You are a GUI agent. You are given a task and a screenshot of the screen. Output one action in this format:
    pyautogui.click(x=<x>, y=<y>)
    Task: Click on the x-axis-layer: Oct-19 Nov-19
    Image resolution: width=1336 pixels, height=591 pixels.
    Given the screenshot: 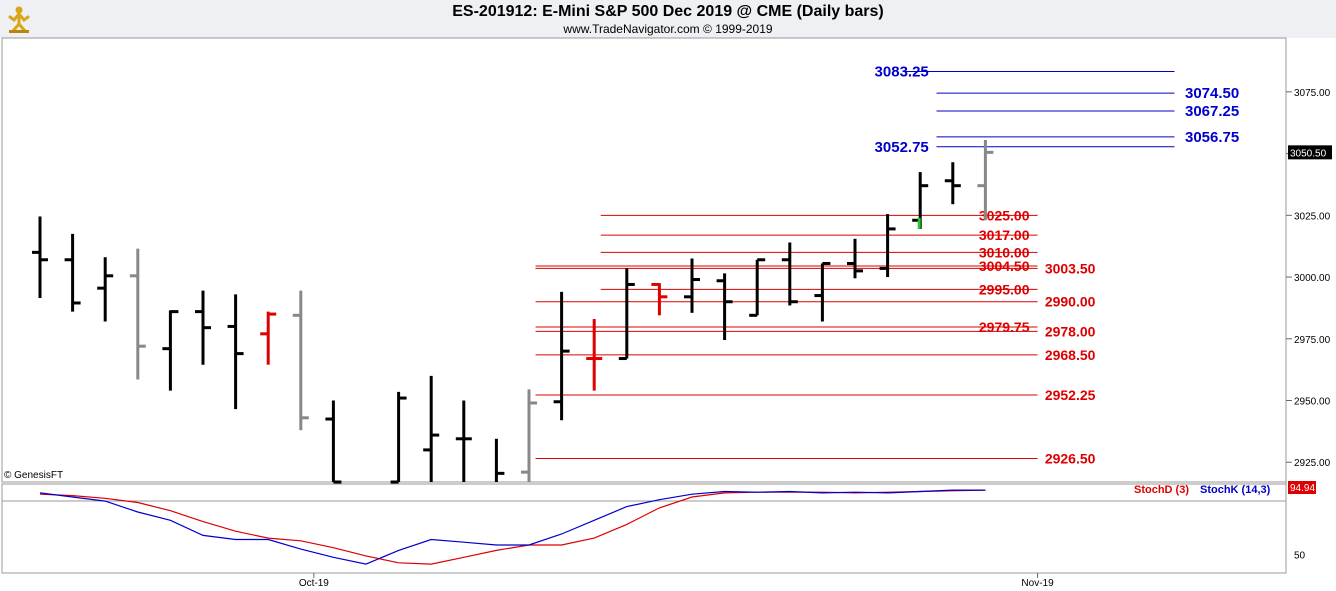 What is the action you would take?
    pyautogui.click(x=676, y=581)
    